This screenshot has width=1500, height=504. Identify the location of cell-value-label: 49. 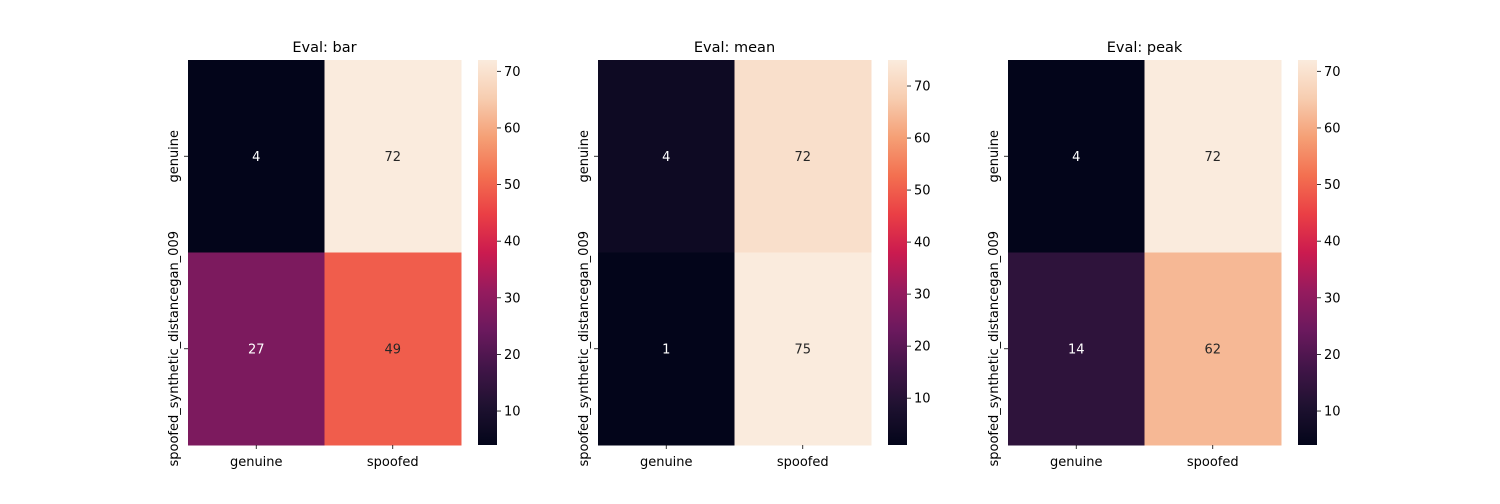
(392, 349).